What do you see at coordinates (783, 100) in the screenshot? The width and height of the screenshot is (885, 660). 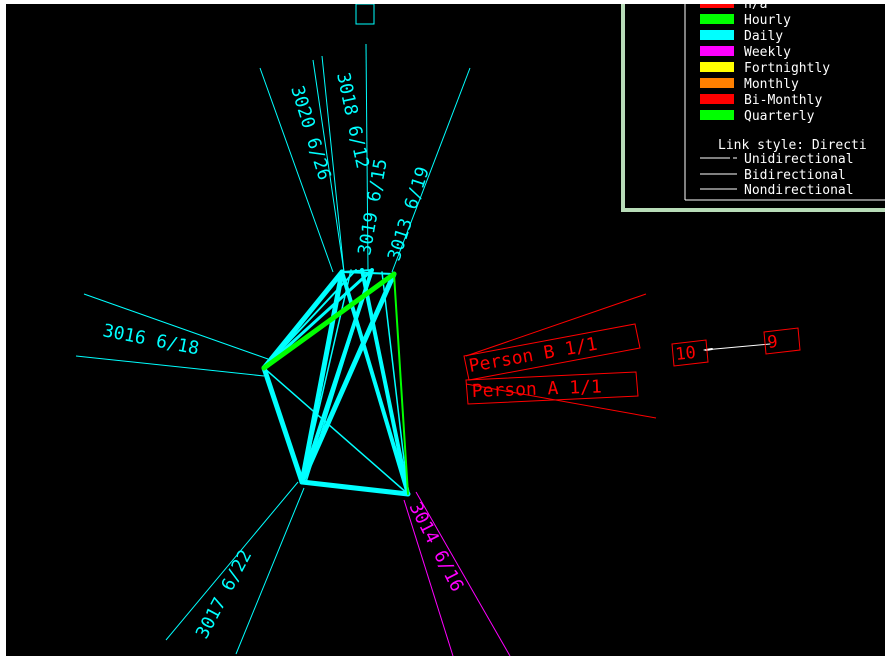 I see `legend-label-bi-monthly: Bi-Monthly` at bounding box center [783, 100].